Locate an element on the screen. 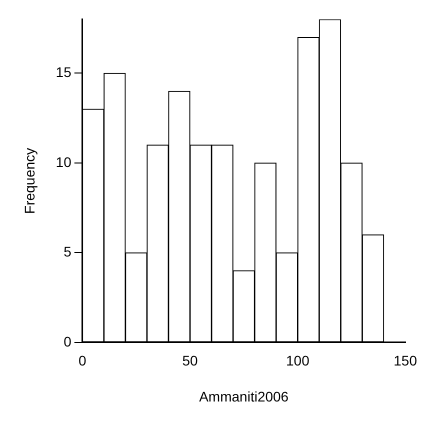 Image resolution: width=428 pixels, height=428 pixels. y-tick-label: 5 is located at coordinates (68, 252).